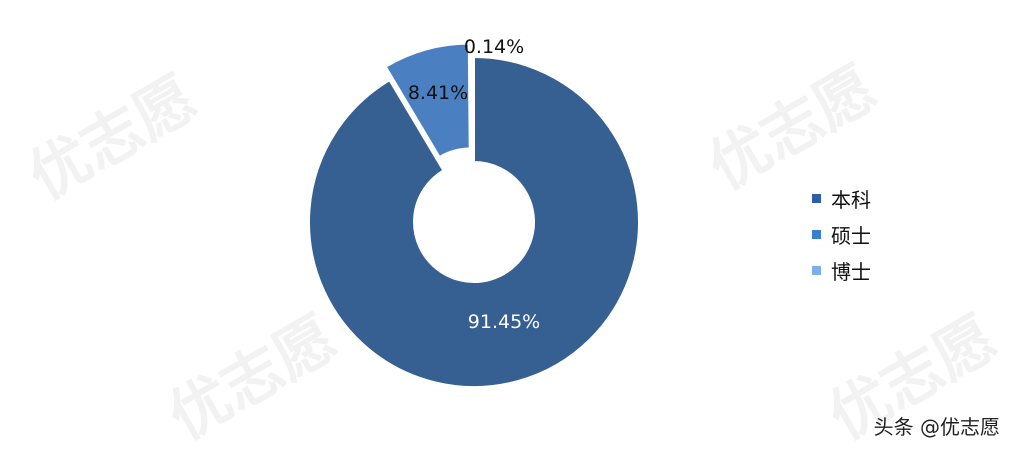 This screenshot has width=1014, height=456. Describe the element at coordinates (851, 235) in the screenshot. I see `legend-label: 硕士` at that location.